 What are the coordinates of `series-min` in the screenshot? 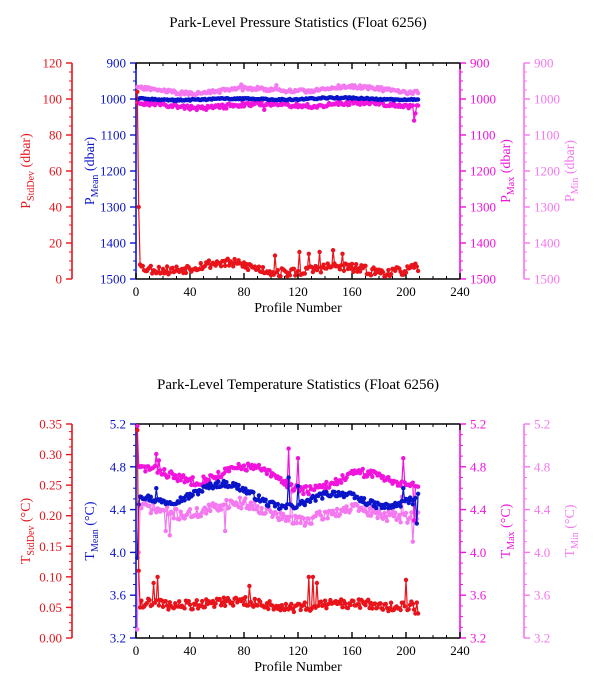 It's located at (278, 90).